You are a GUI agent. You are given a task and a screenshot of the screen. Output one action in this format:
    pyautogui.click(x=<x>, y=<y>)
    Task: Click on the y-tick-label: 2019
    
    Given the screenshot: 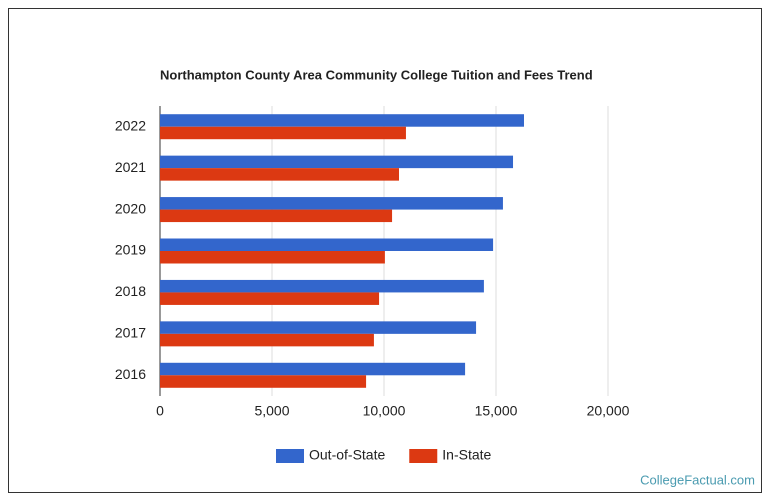 What is the action you would take?
    pyautogui.click(x=130, y=250)
    